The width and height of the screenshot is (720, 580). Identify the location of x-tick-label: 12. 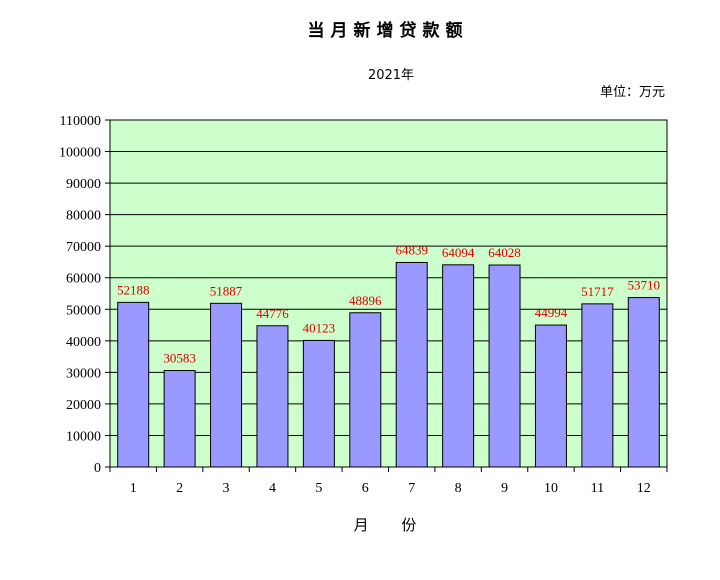
(644, 488).